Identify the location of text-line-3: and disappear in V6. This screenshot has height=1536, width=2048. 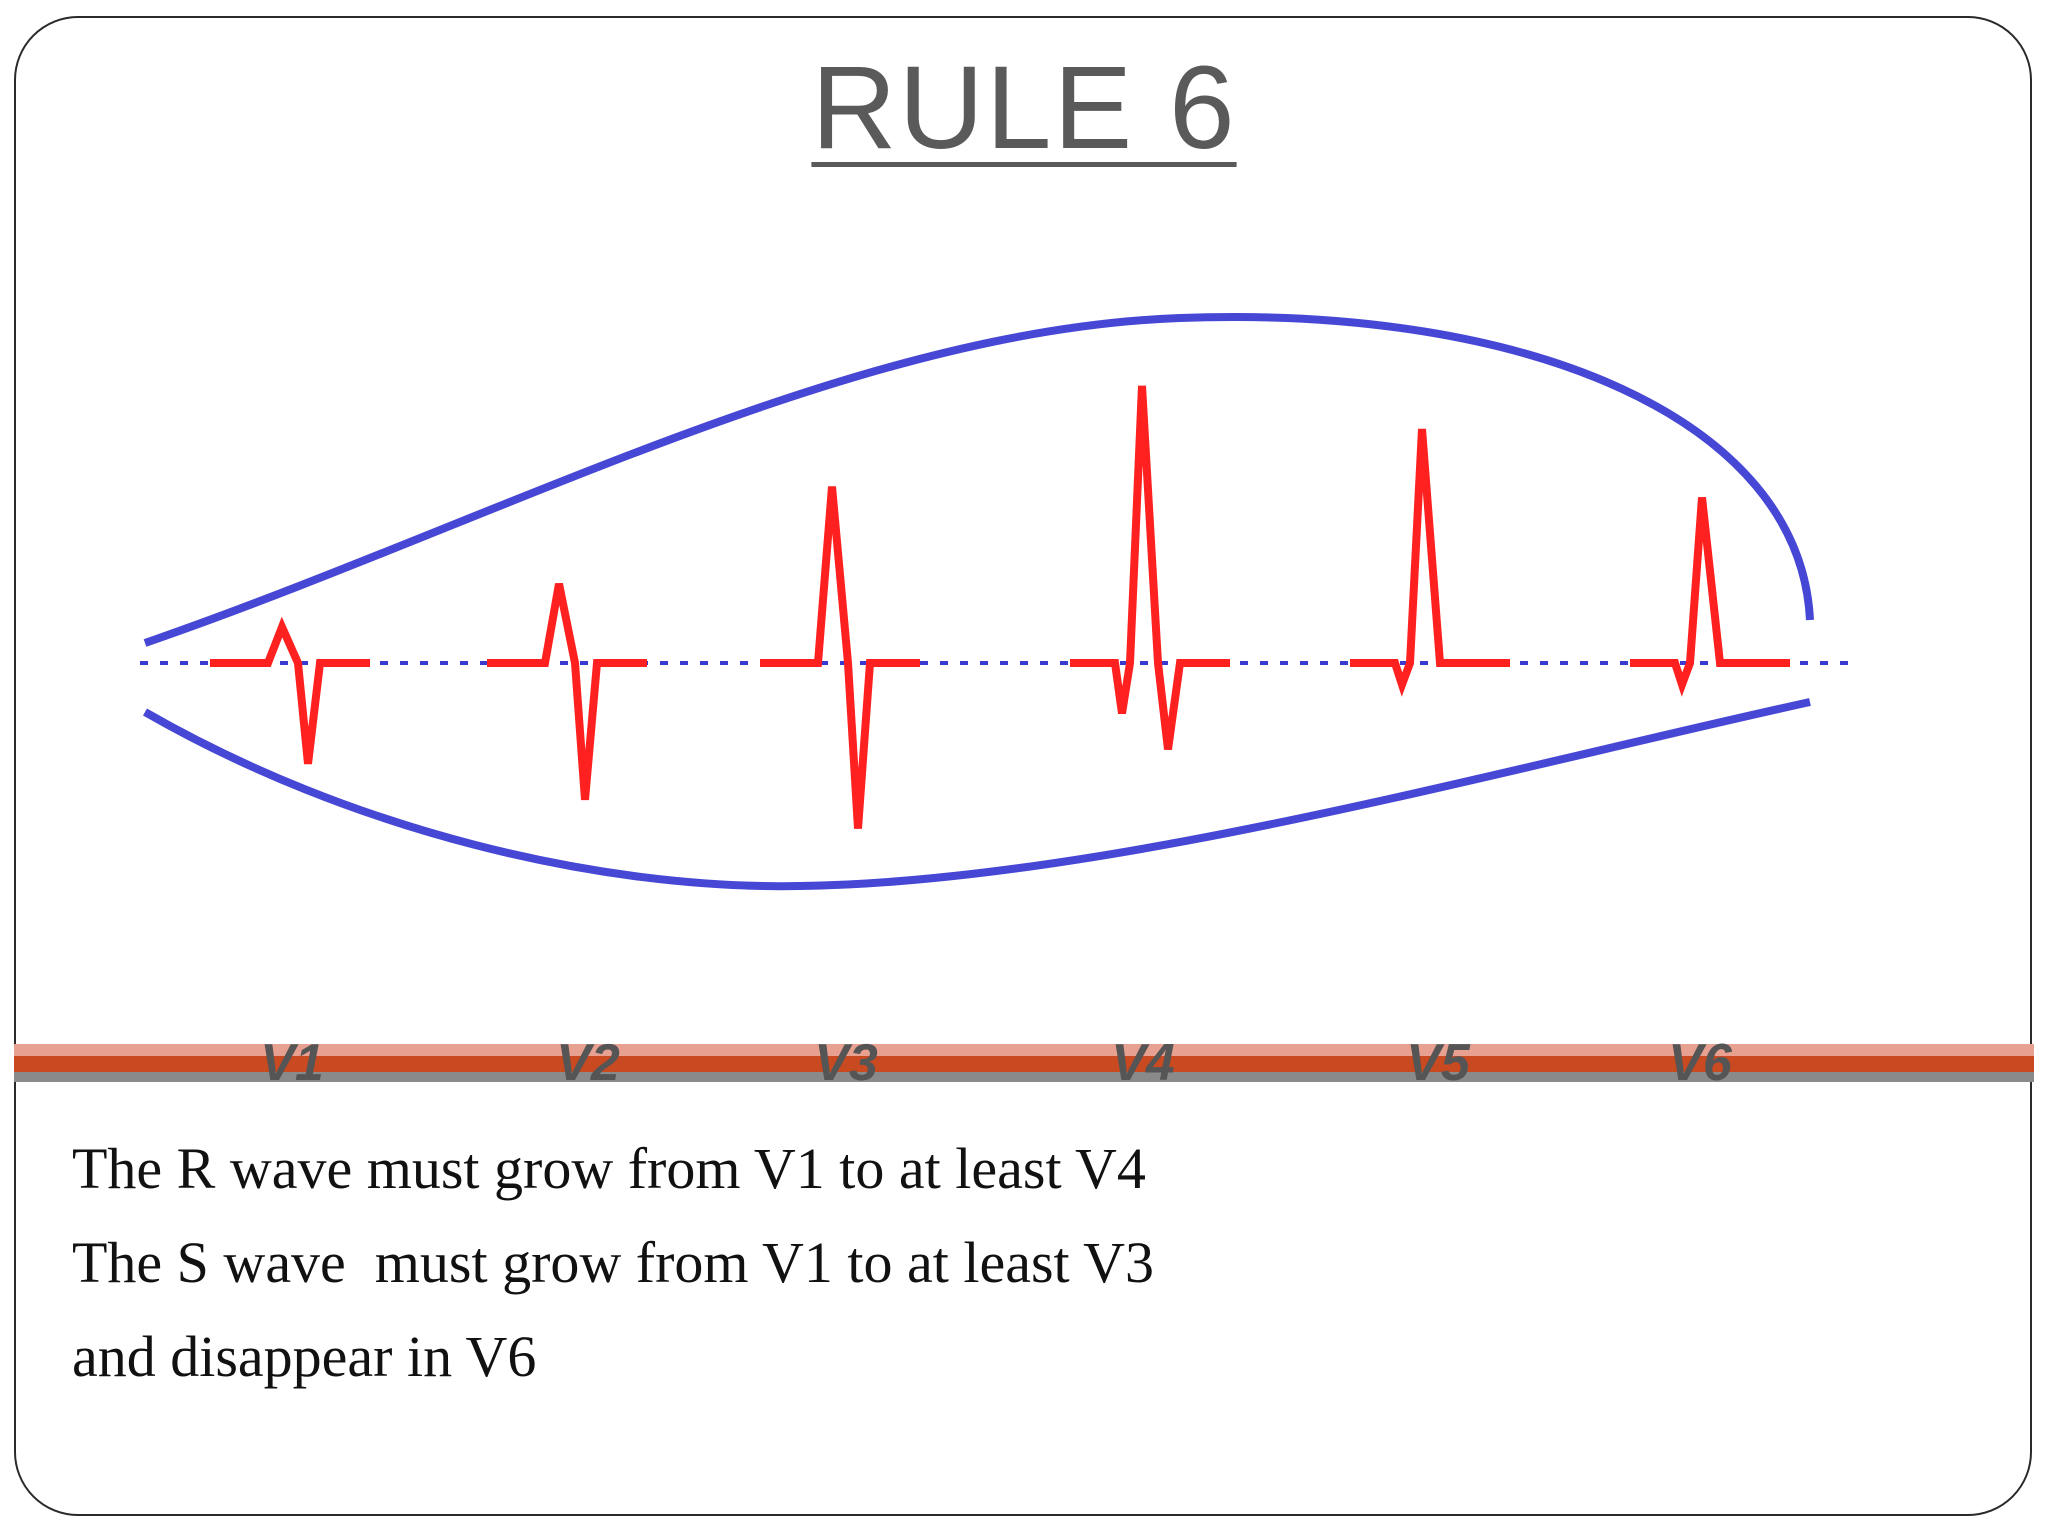
(304, 1356).